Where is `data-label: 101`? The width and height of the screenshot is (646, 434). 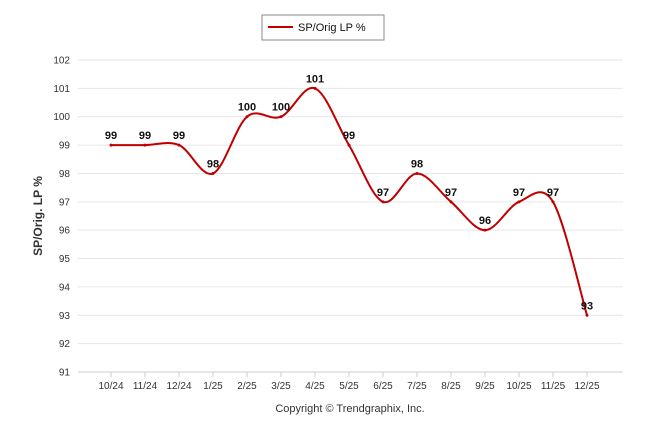
data-label: 101 is located at coordinates (315, 79).